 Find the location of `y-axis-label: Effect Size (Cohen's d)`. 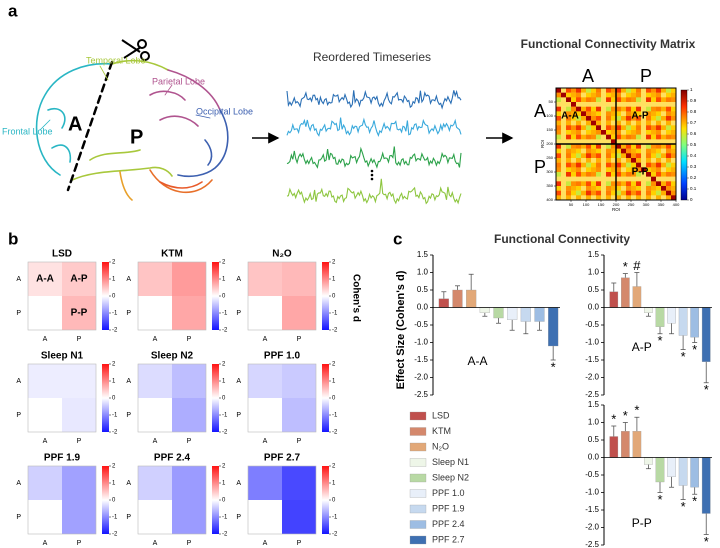

y-axis-label: Effect Size (Cohen's d) is located at coordinates (401, 329).